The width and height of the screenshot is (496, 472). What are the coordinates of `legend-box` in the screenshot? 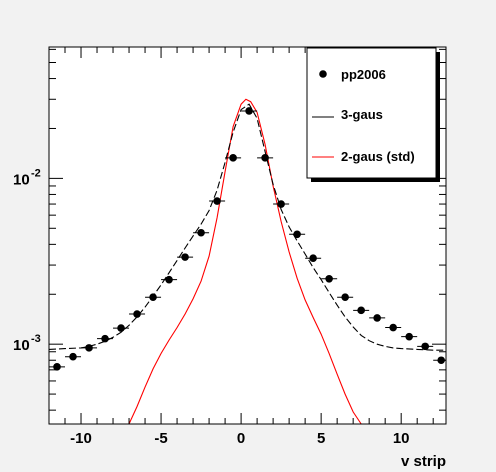 It's located at (371, 113).